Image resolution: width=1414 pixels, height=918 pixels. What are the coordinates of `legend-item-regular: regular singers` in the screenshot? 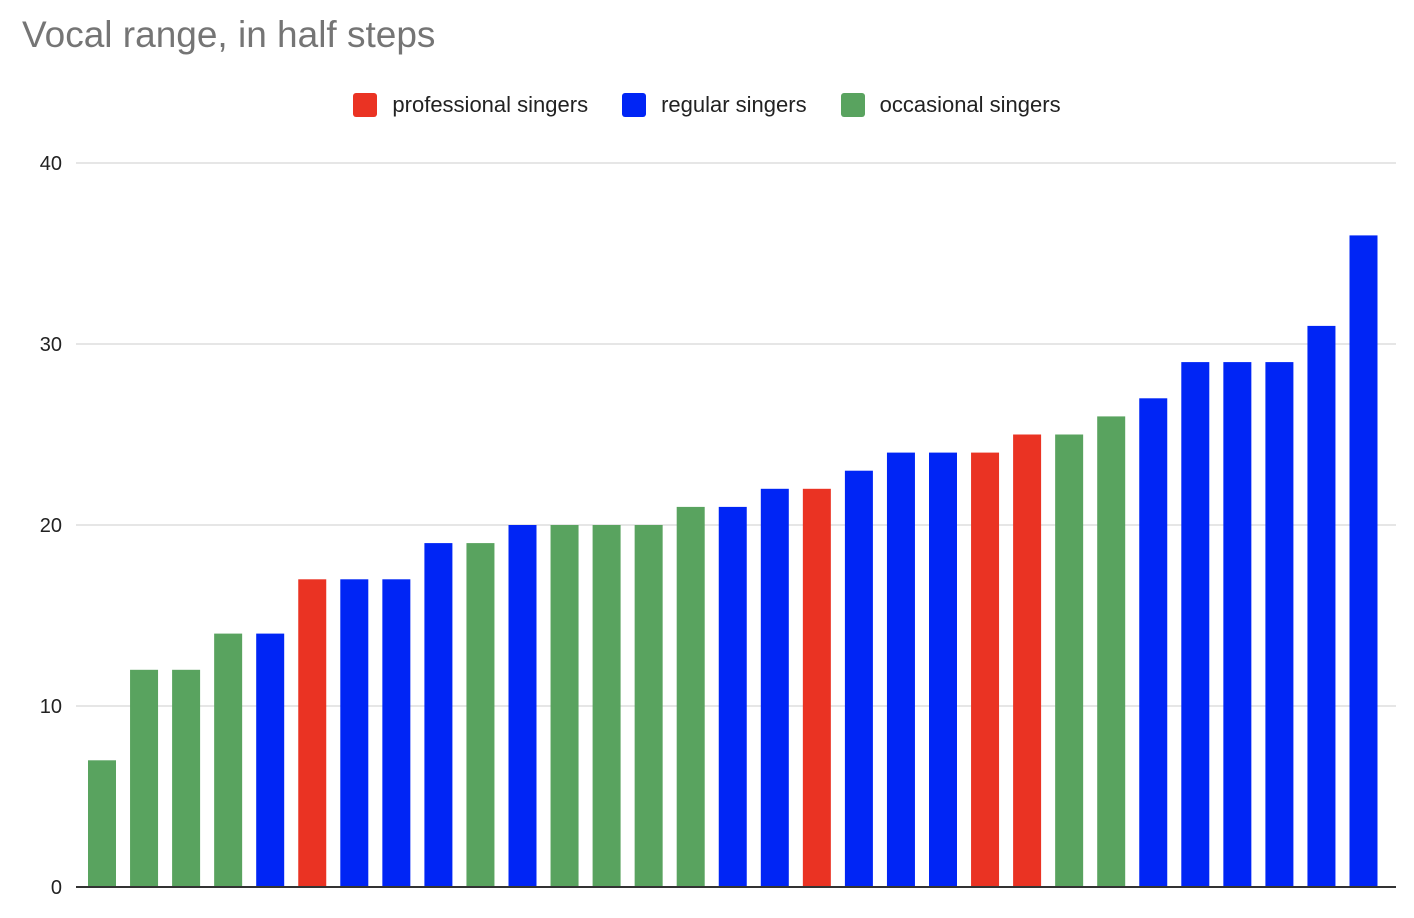 It's located at (714, 105).